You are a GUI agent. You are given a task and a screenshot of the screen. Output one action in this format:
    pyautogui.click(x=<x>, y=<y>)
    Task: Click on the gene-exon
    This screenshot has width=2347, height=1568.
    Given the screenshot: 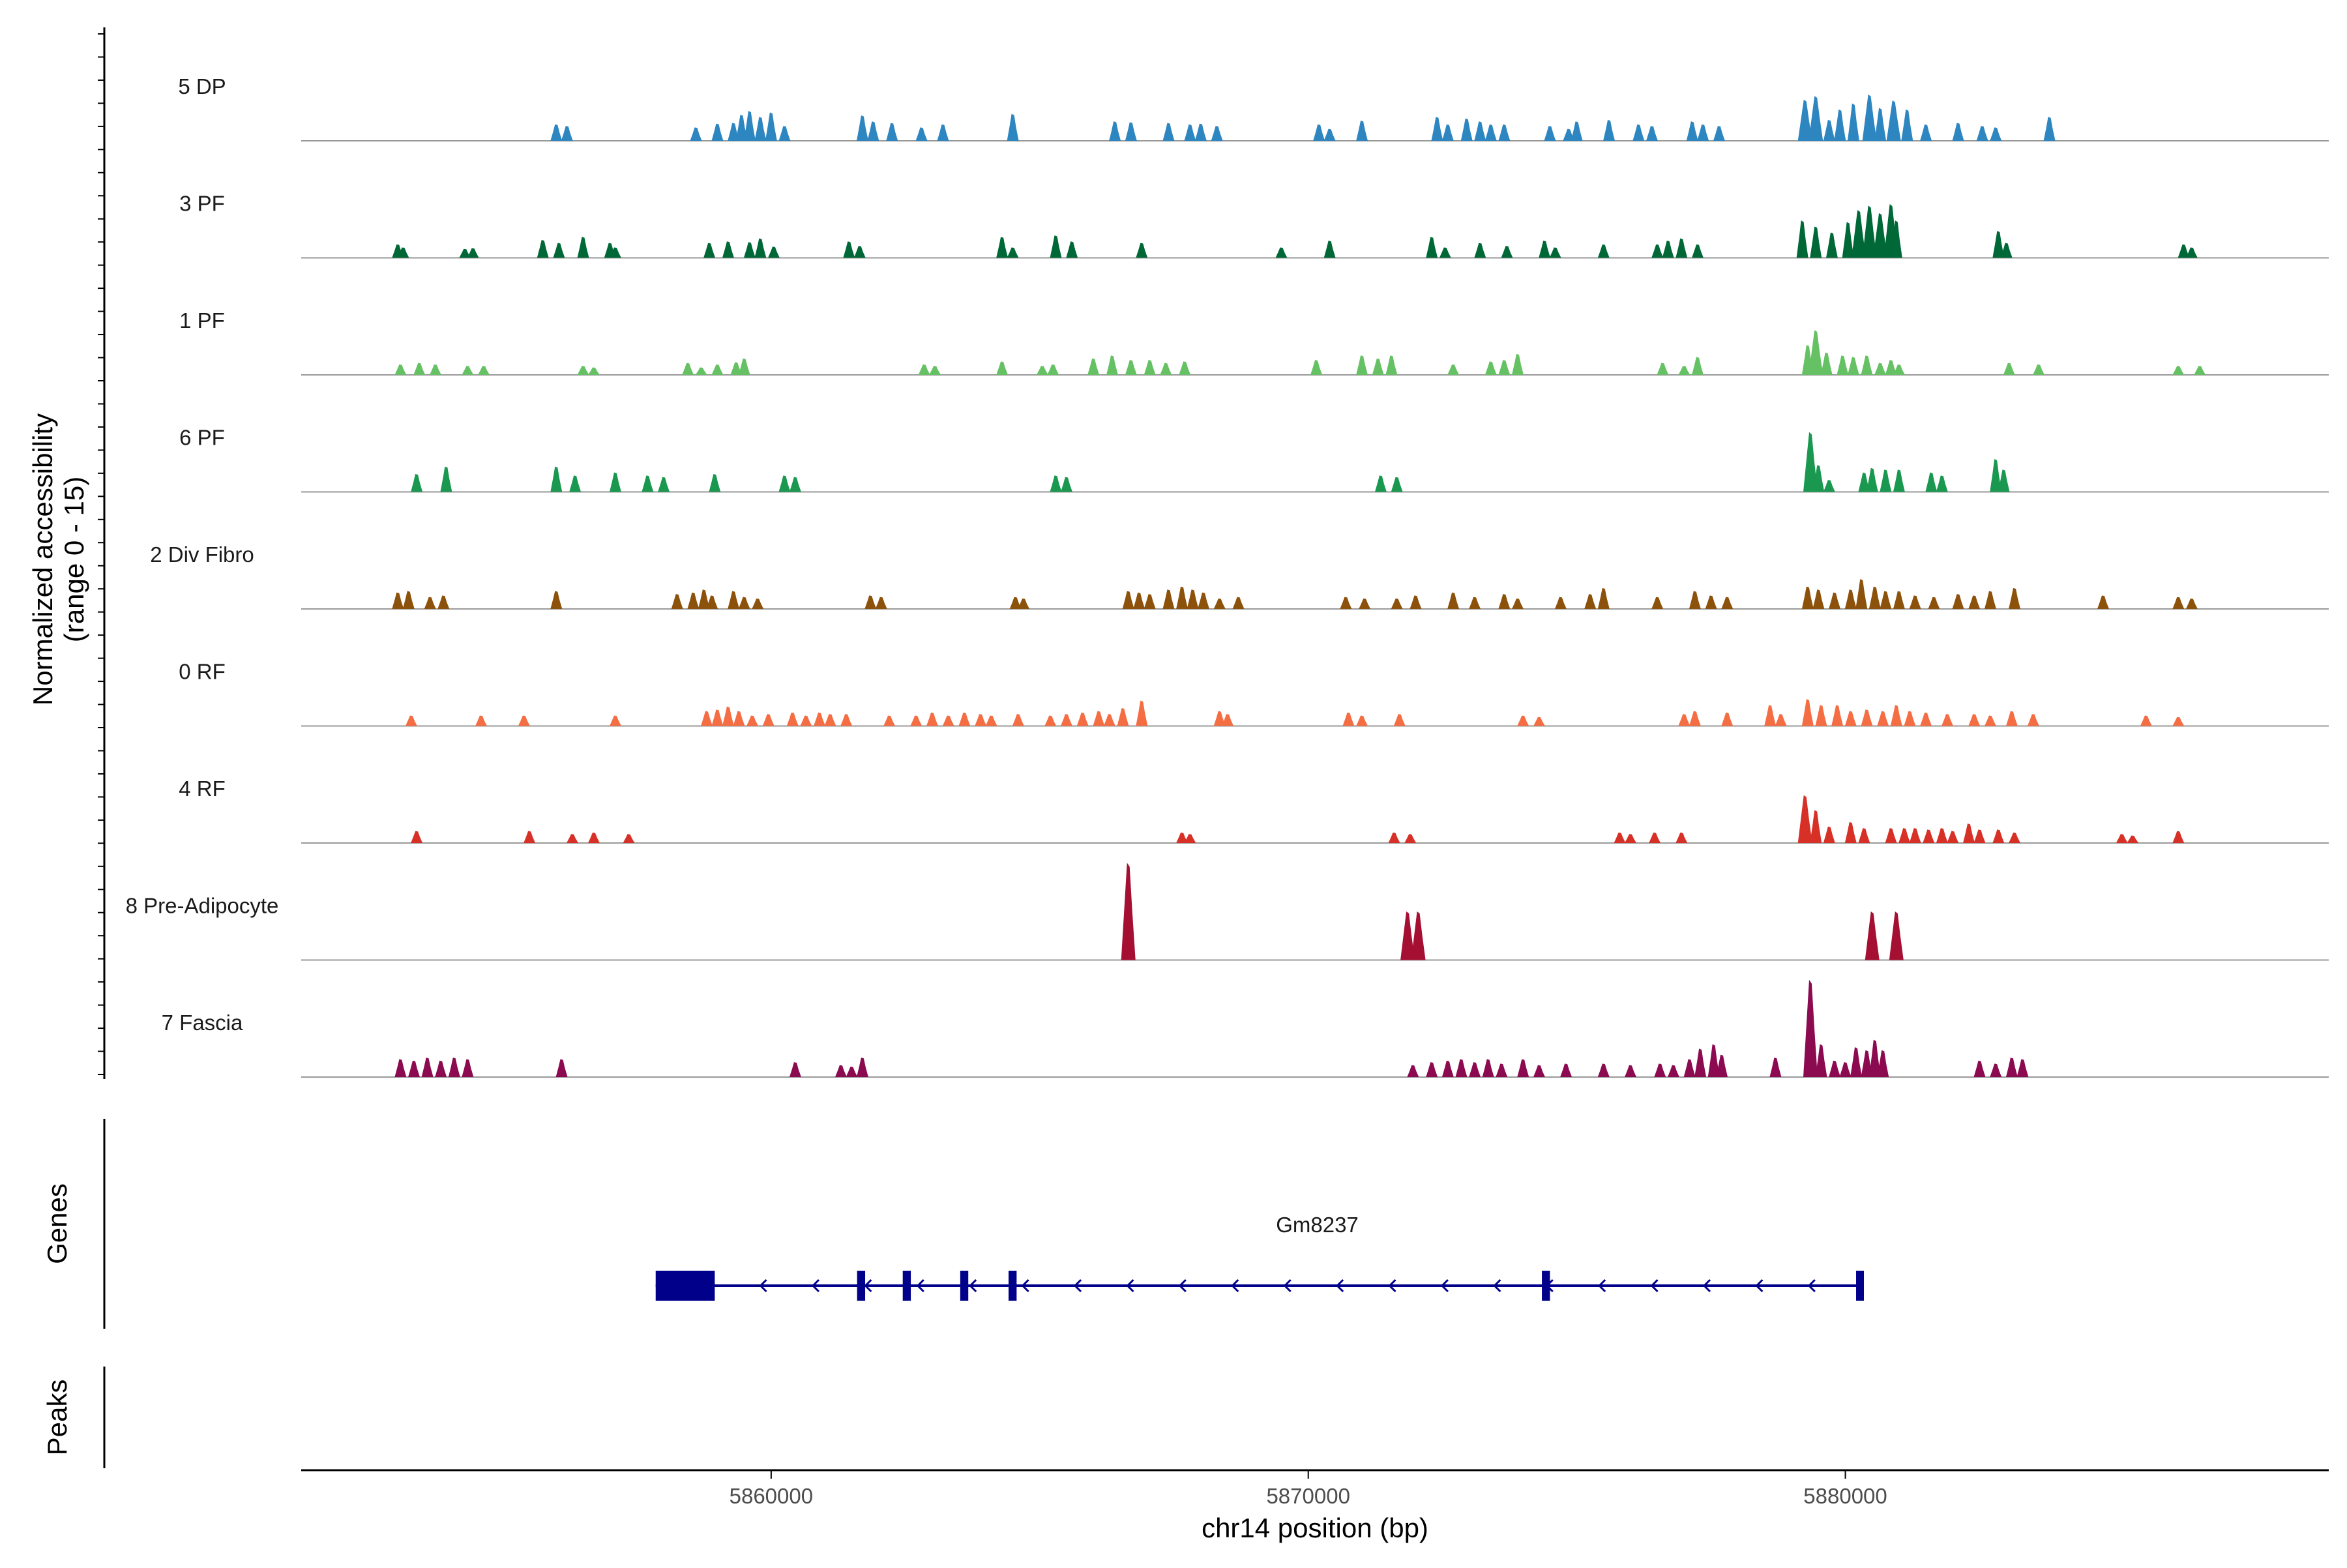 What is the action you would take?
    pyautogui.click(x=1012, y=1286)
    